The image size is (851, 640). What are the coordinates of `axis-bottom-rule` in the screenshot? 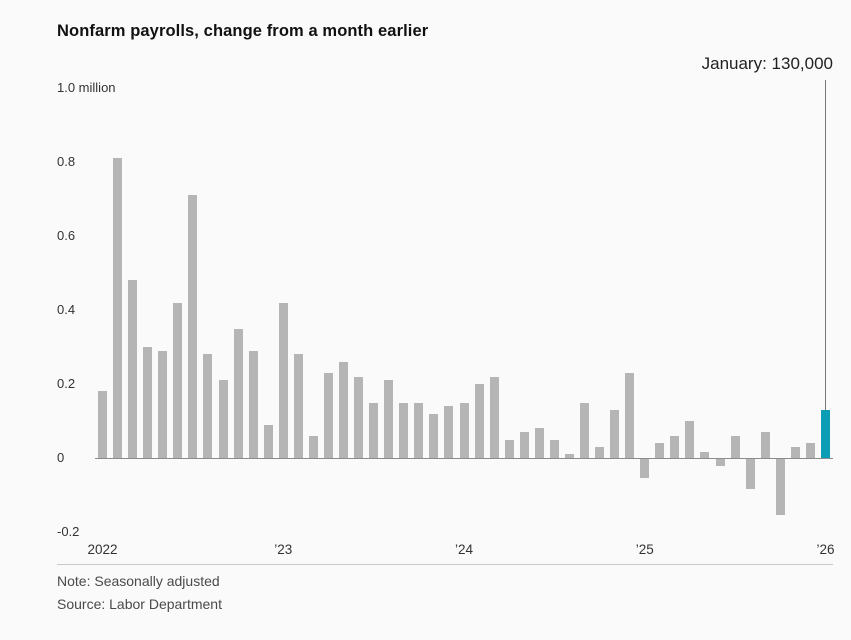 It's located at (445, 564).